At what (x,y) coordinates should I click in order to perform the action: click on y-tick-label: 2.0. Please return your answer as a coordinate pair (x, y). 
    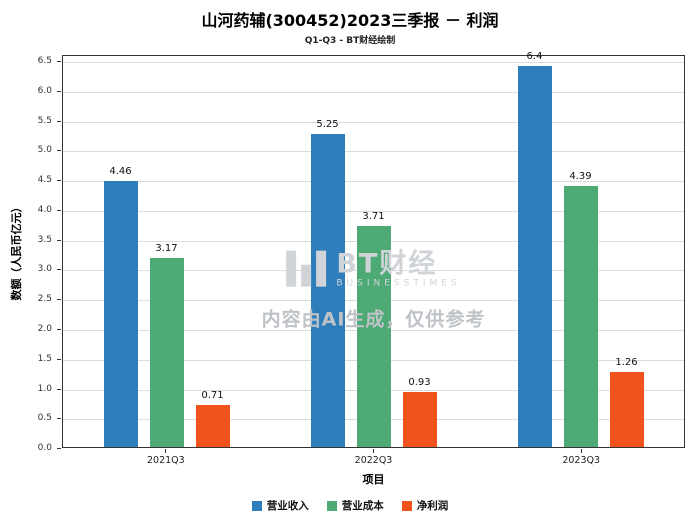
    Looking at the image, I should click on (44, 328).